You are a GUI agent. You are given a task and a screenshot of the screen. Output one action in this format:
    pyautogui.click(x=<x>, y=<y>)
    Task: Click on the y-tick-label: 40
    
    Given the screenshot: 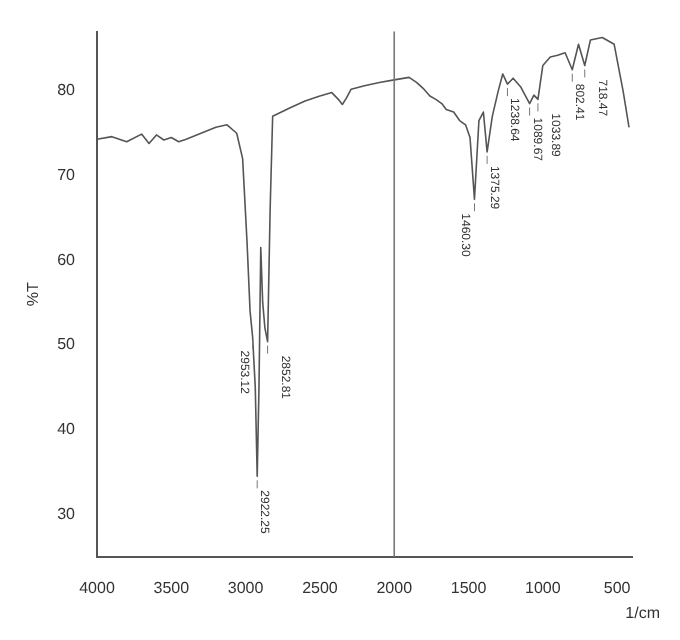 What is the action you would take?
    pyautogui.click(x=67, y=429)
    